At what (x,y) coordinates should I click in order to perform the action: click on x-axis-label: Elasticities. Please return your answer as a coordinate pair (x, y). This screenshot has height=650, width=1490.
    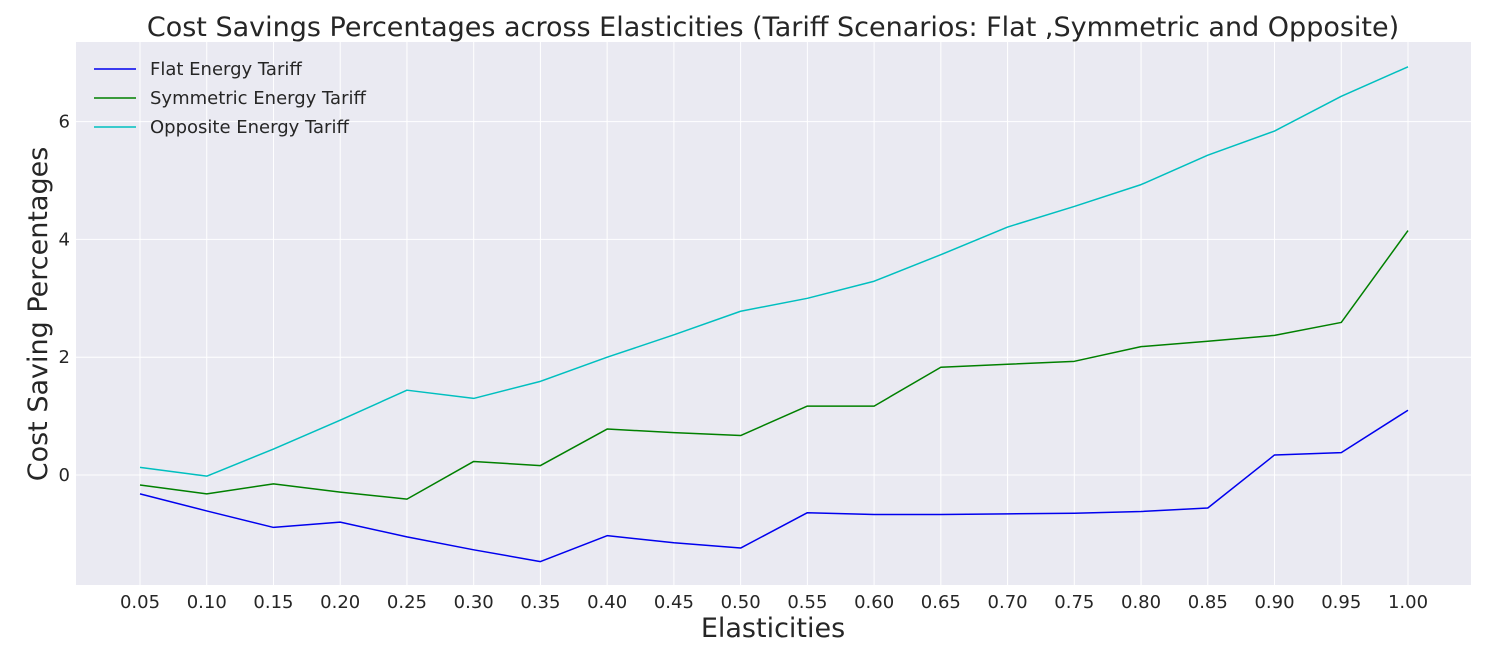
    Looking at the image, I should click on (773, 628).